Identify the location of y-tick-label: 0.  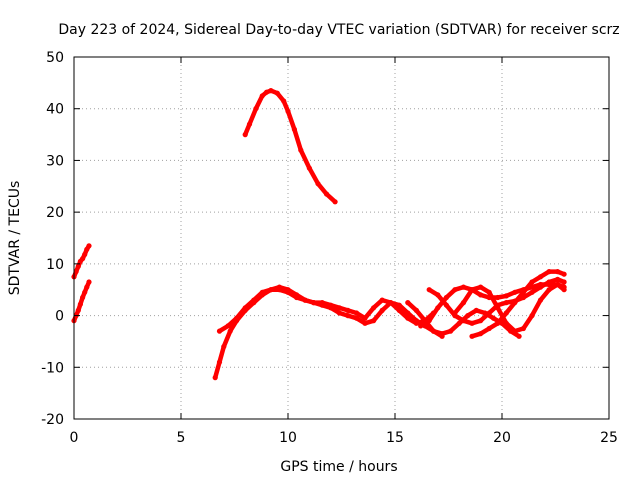
(59, 317).